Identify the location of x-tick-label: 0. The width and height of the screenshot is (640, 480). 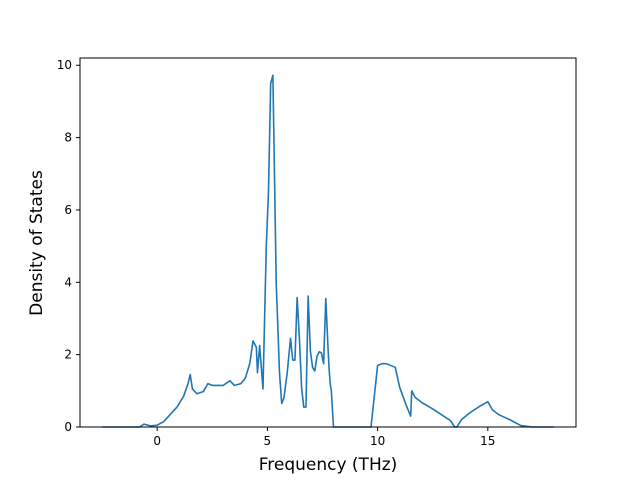
(157, 441).